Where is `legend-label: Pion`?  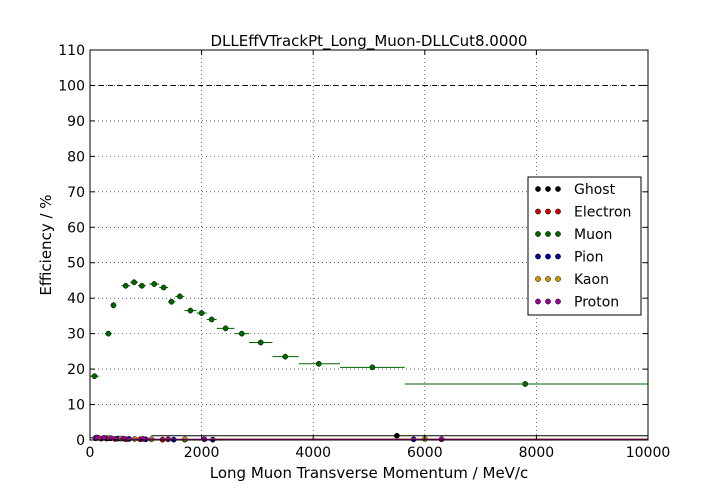
legend-label: Pion is located at coordinates (588, 258).